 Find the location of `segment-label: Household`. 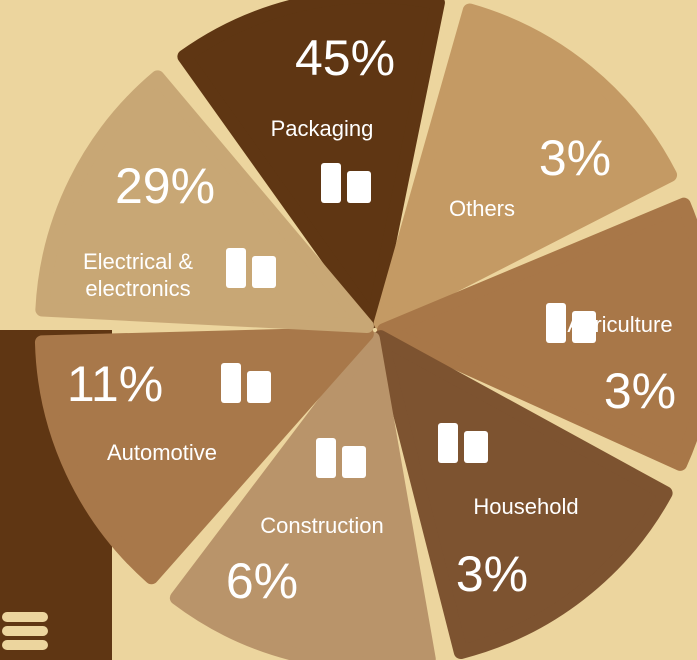

segment-label: Household is located at coordinates (525, 506).